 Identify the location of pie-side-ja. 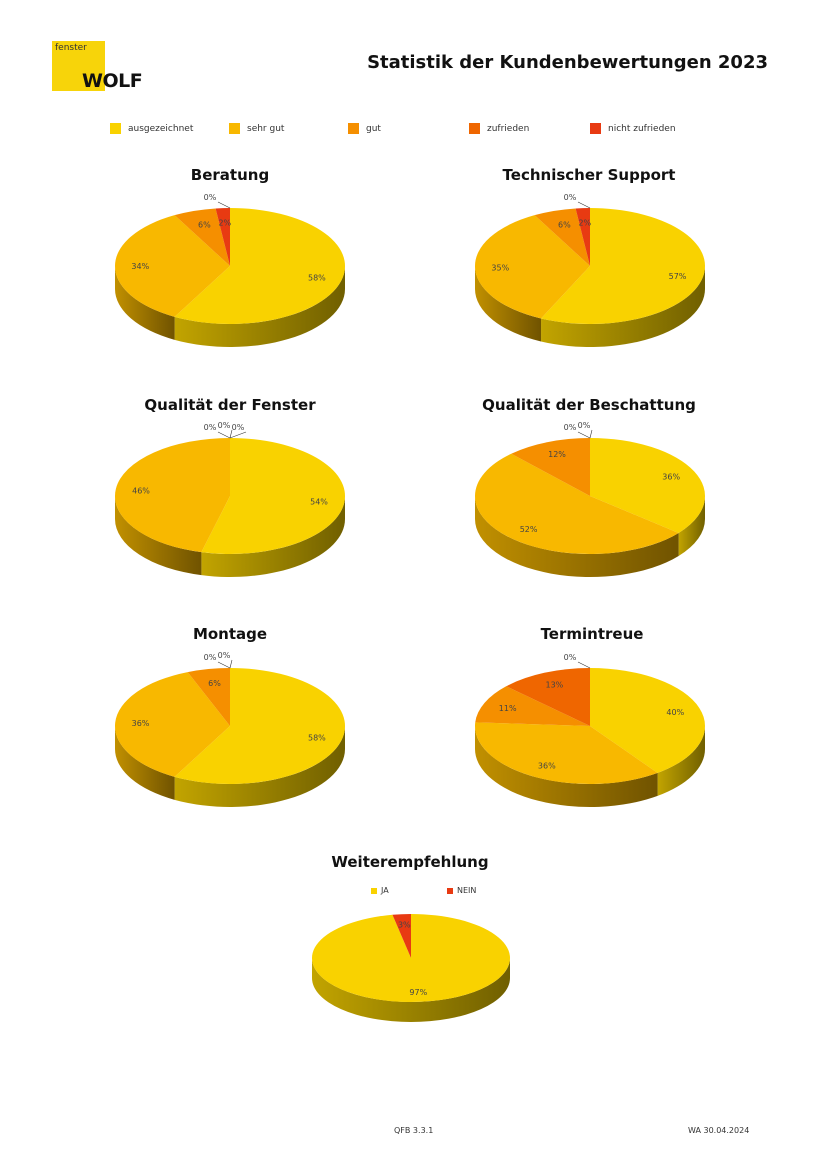
(411, 990).